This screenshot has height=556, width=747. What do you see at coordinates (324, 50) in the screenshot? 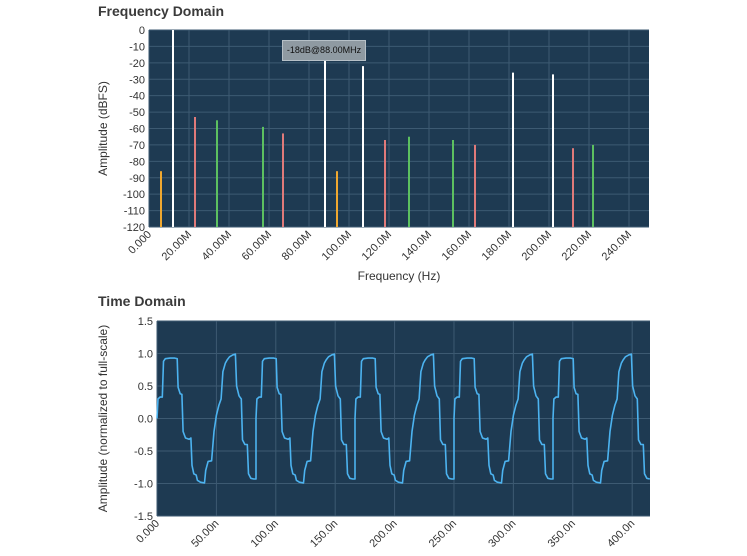
I see `peak-tooltip: -18dB@88.00MHz` at bounding box center [324, 50].